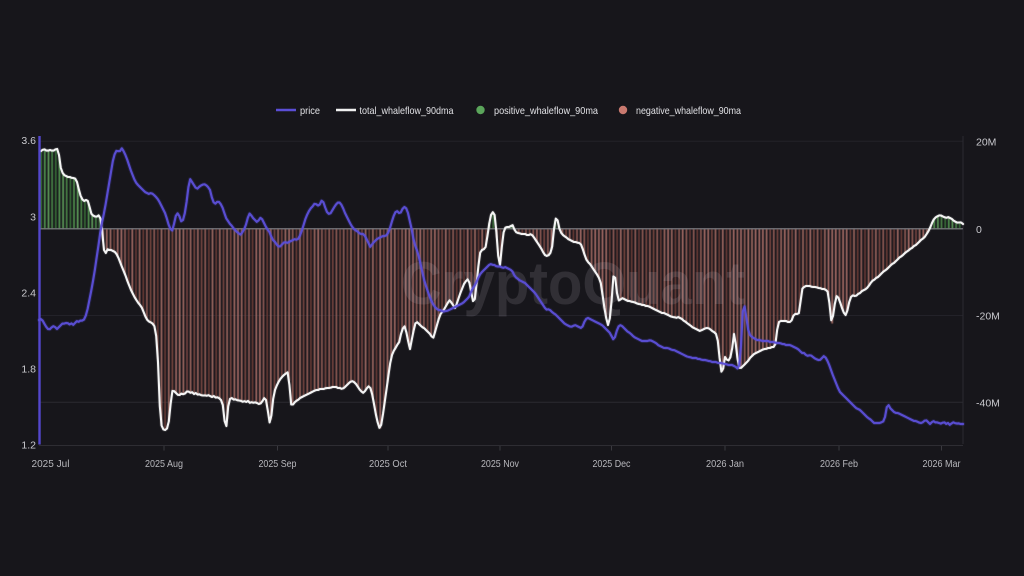  Describe the element at coordinates (28, 445) in the screenshot. I see `svg-text: 1.2` at that location.